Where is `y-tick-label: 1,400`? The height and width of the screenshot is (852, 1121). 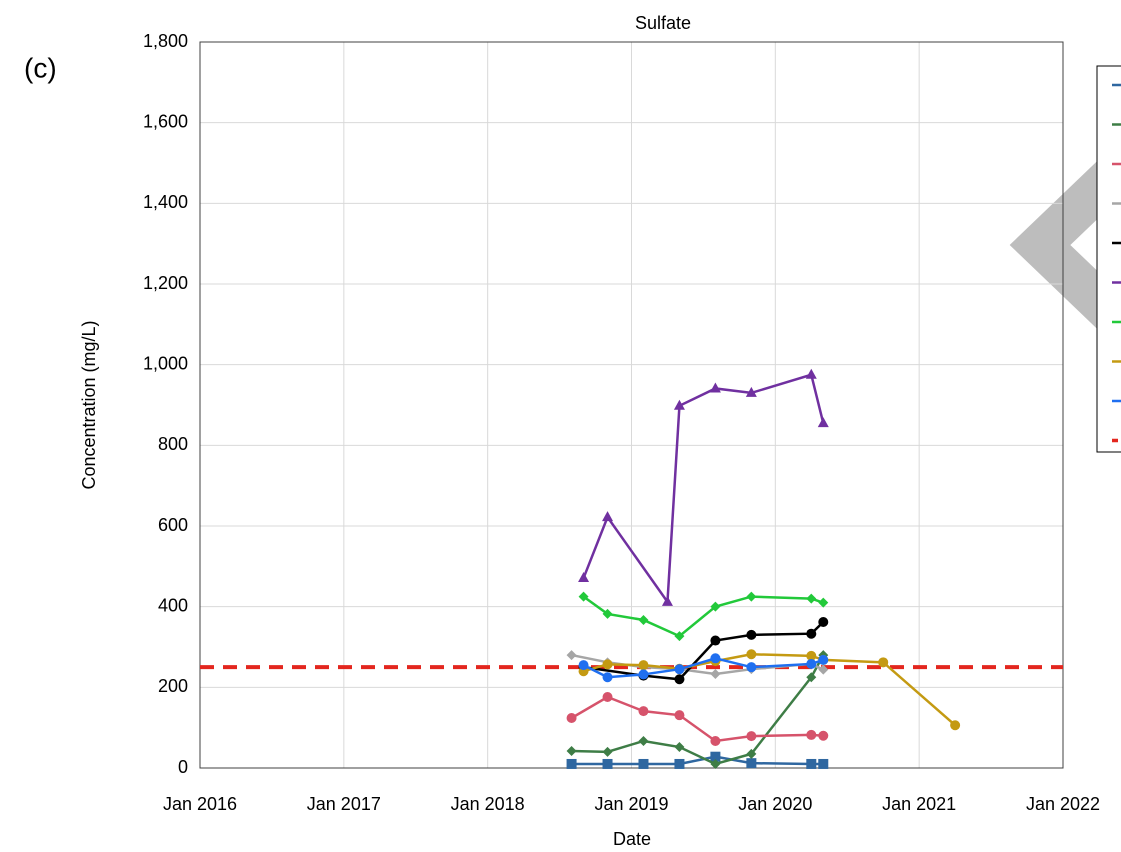 y-tick-label: 1,400 is located at coordinates (165, 202).